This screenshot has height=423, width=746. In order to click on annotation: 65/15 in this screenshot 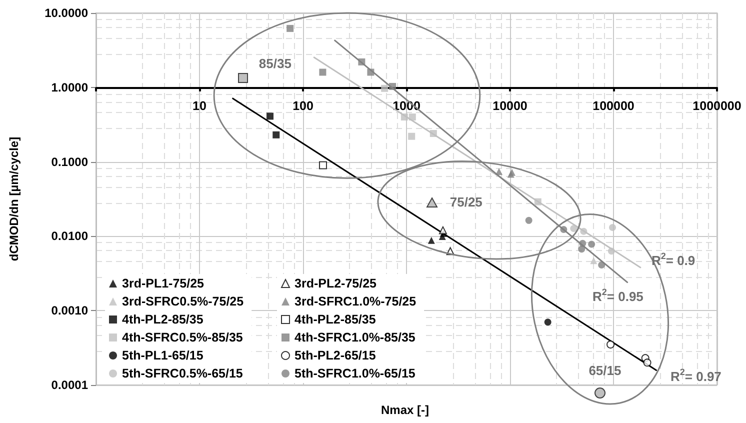, I will do `click(605, 370)`.